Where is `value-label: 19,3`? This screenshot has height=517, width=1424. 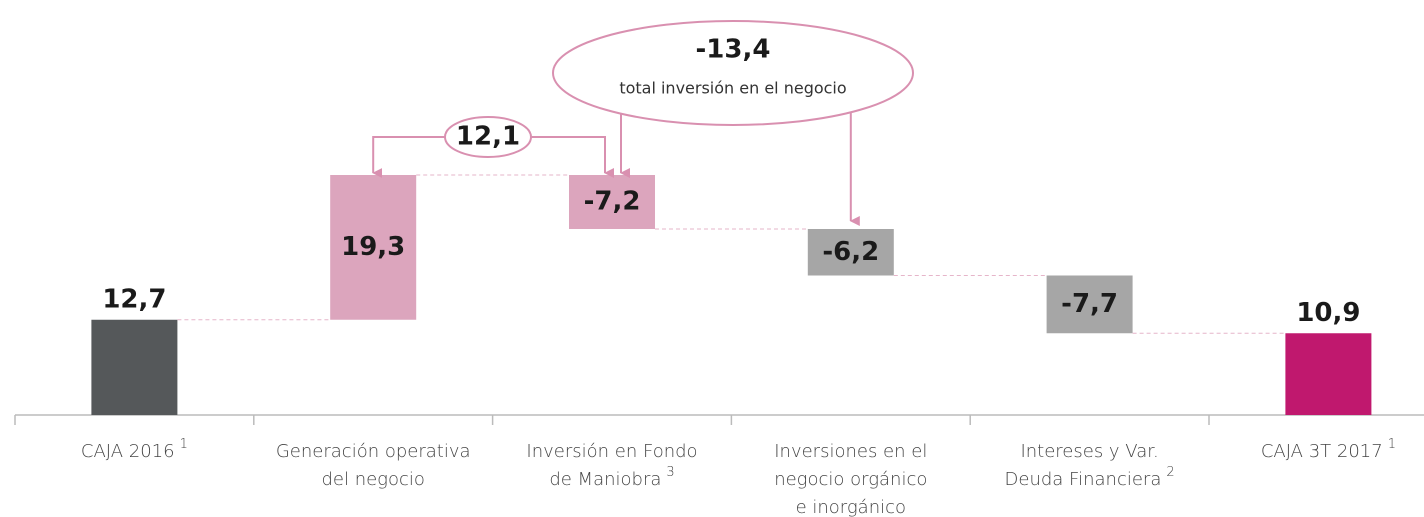 value-label: 19,3 is located at coordinates (373, 247).